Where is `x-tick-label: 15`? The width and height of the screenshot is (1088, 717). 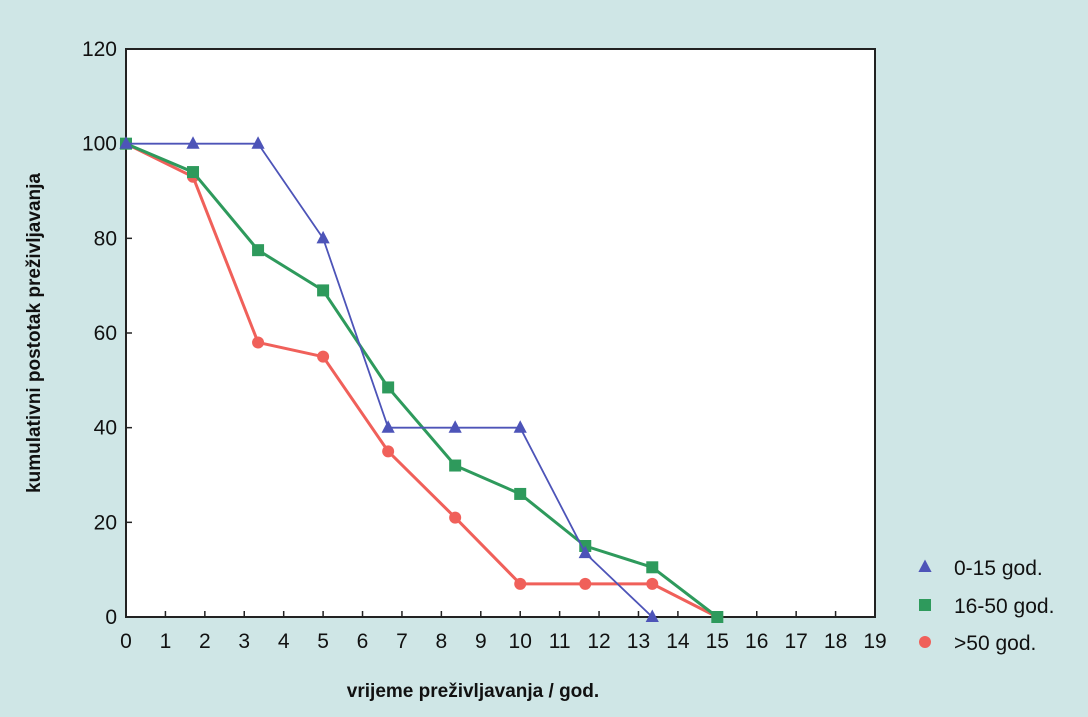 x-tick-label: 15 is located at coordinates (717, 641).